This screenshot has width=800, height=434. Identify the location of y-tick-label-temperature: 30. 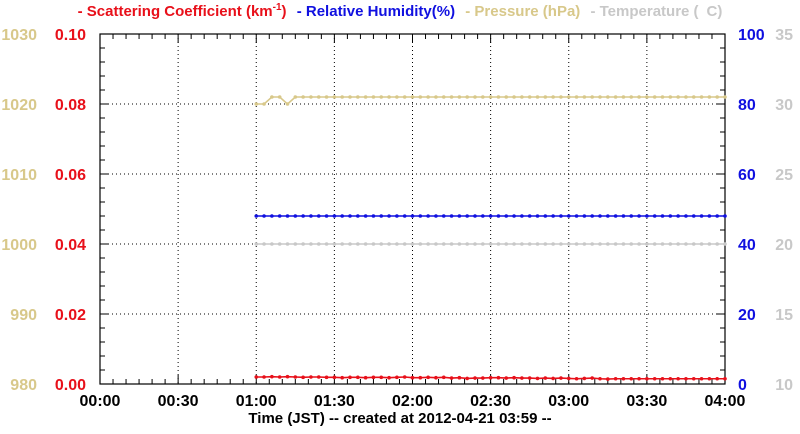
(784, 105).